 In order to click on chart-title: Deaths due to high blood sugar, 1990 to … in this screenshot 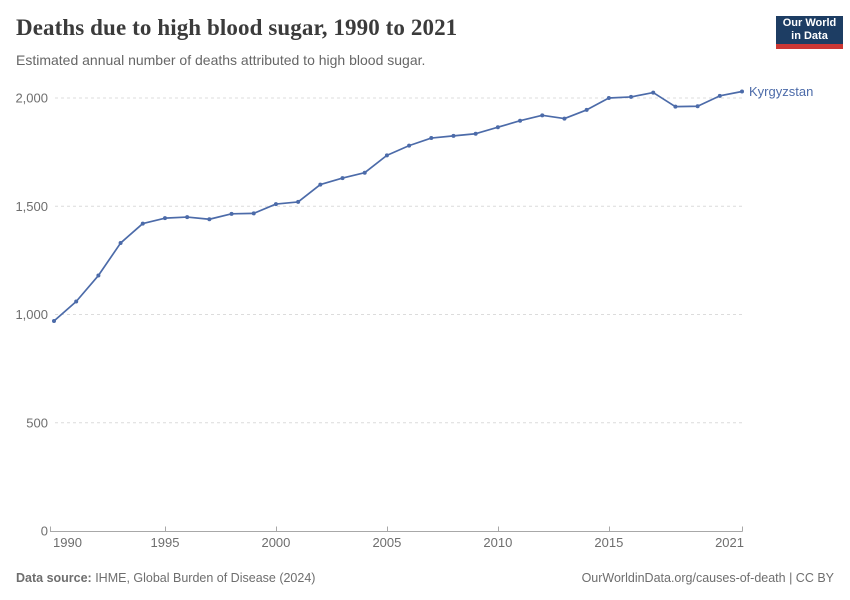, I will do `click(237, 27)`.